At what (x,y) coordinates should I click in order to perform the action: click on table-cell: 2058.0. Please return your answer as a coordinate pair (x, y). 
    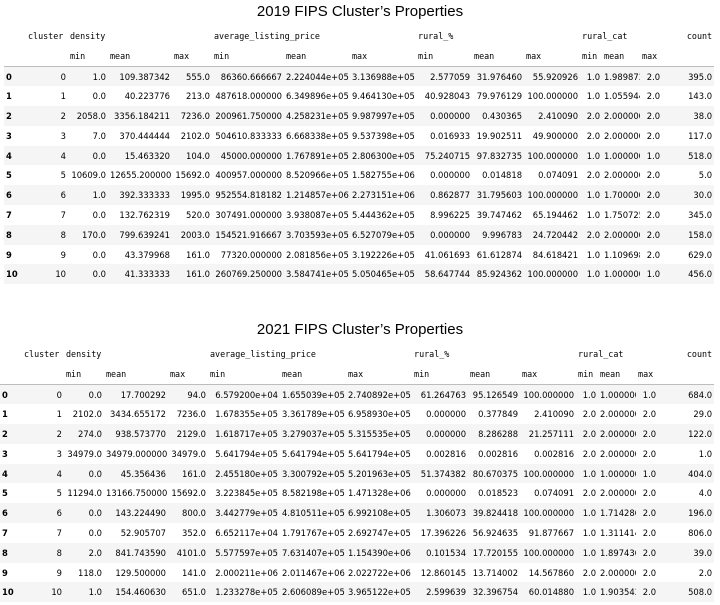
    Looking at the image, I should click on (91, 115).